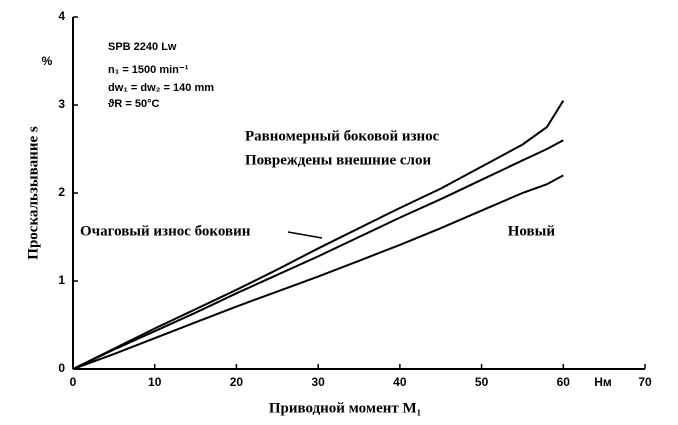 The image size is (678, 425). What do you see at coordinates (237, 382) in the screenshot?
I see `x-tick-label: 20` at bounding box center [237, 382].